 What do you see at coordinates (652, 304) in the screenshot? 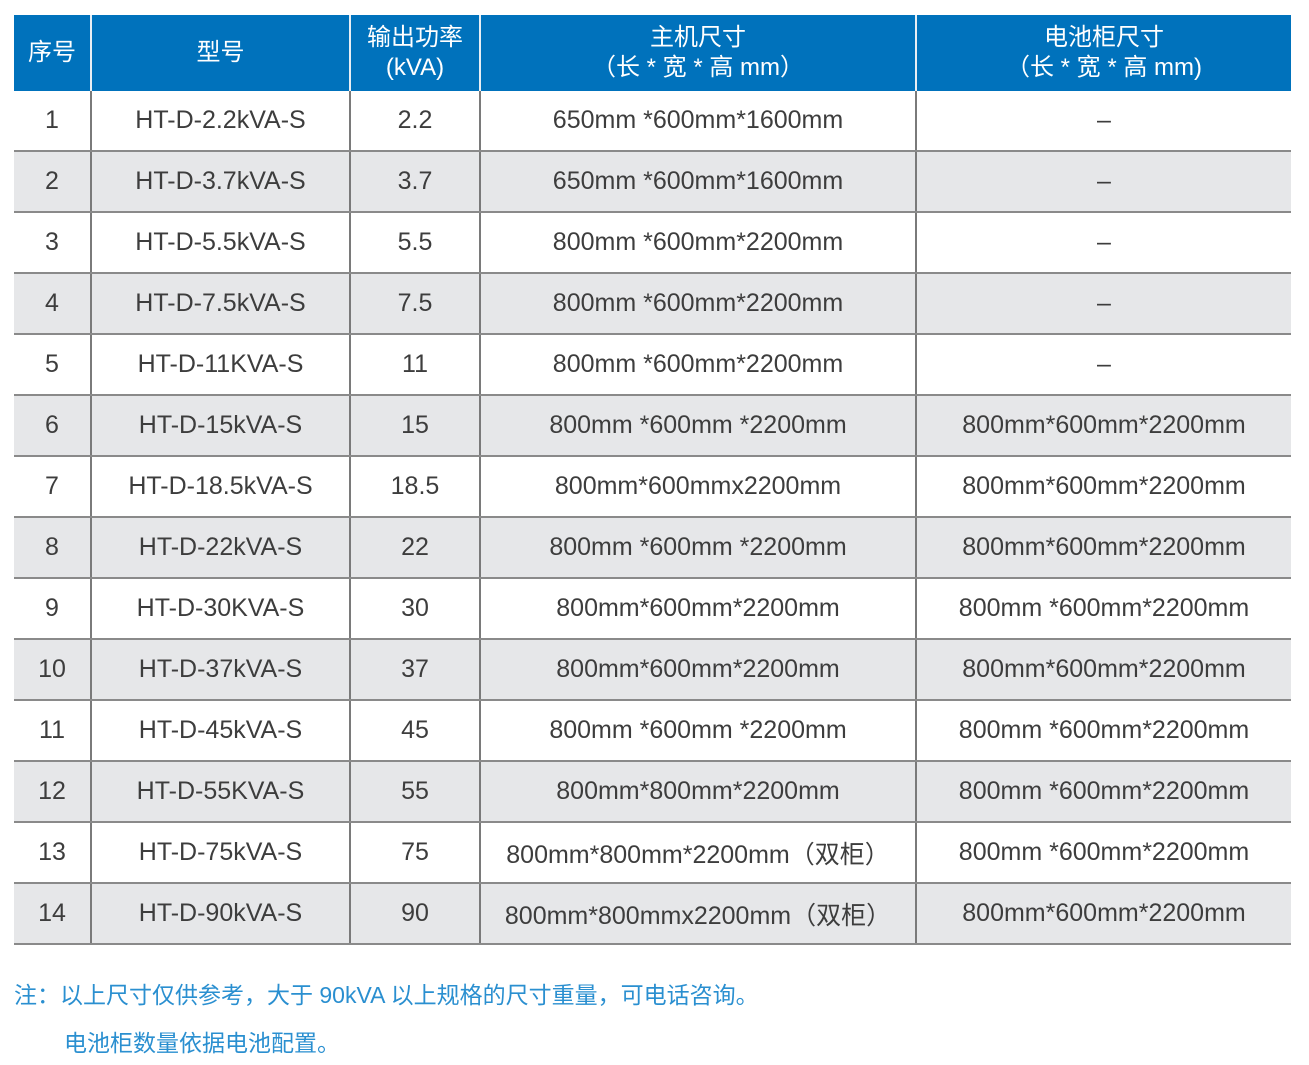
I see `table-row: 4 HT-D-7.5kVA-S 7.5 800mm *600mm*2200mm –` at bounding box center [652, 304].